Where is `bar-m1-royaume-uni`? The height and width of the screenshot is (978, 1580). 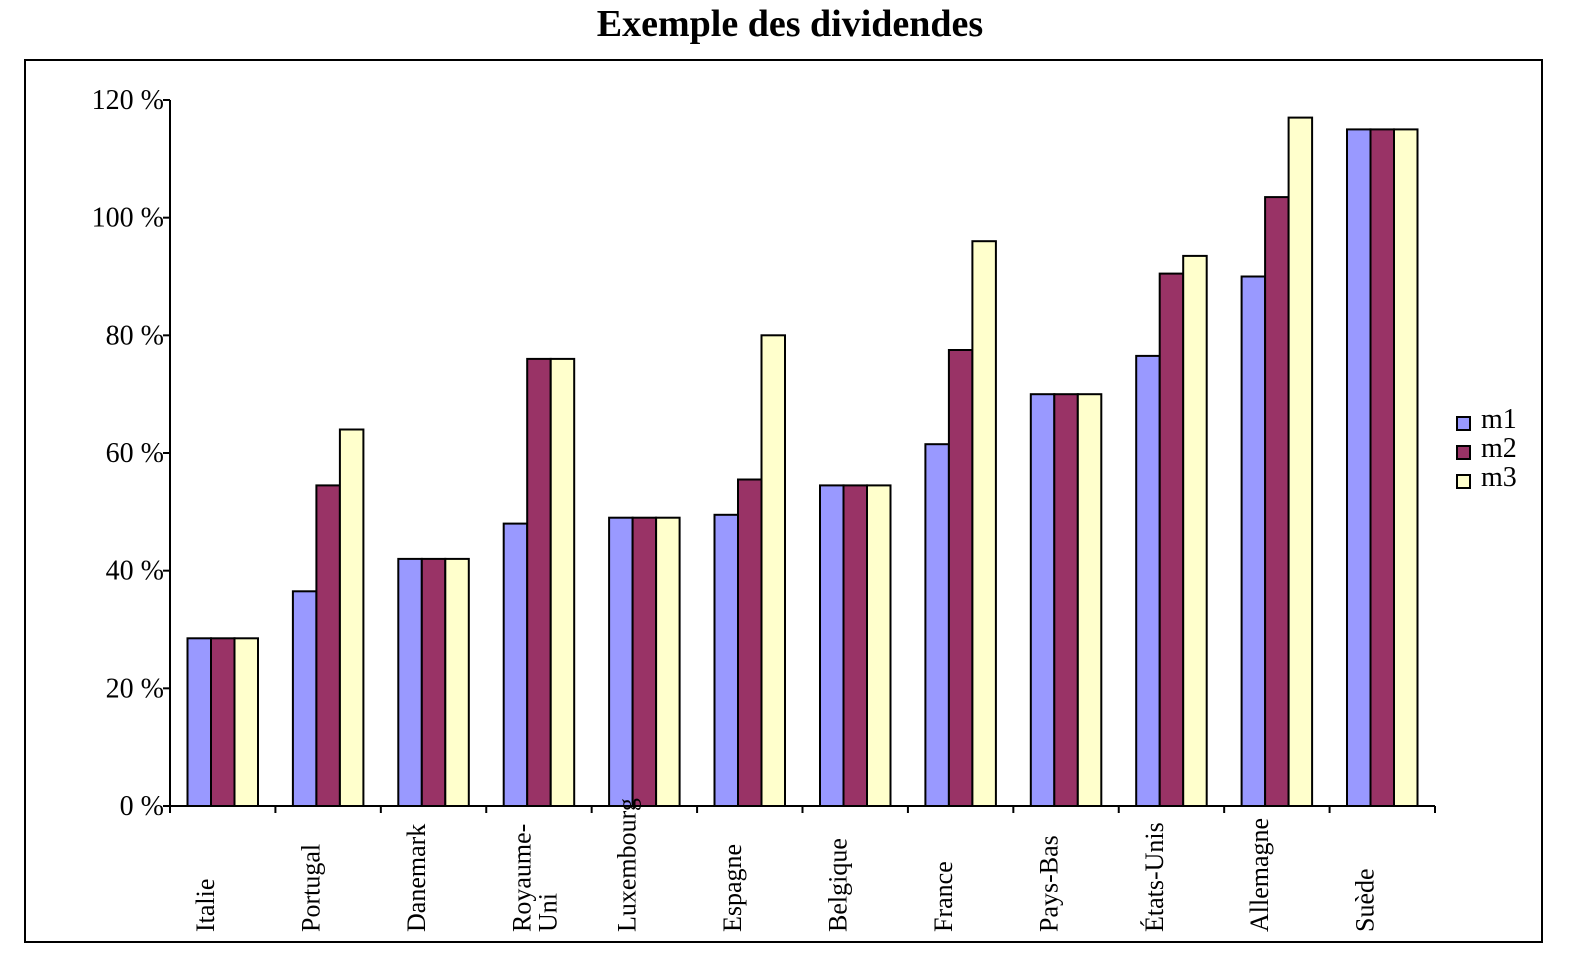 bar-m1-royaume-uni is located at coordinates (515, 664).